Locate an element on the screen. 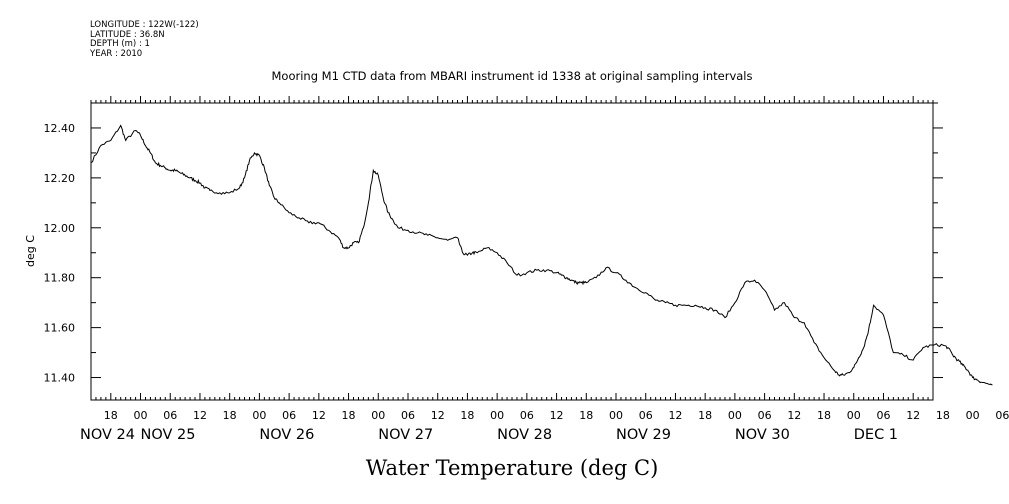  x-day-label: NOV 26 is located at coordinates (286, 435).